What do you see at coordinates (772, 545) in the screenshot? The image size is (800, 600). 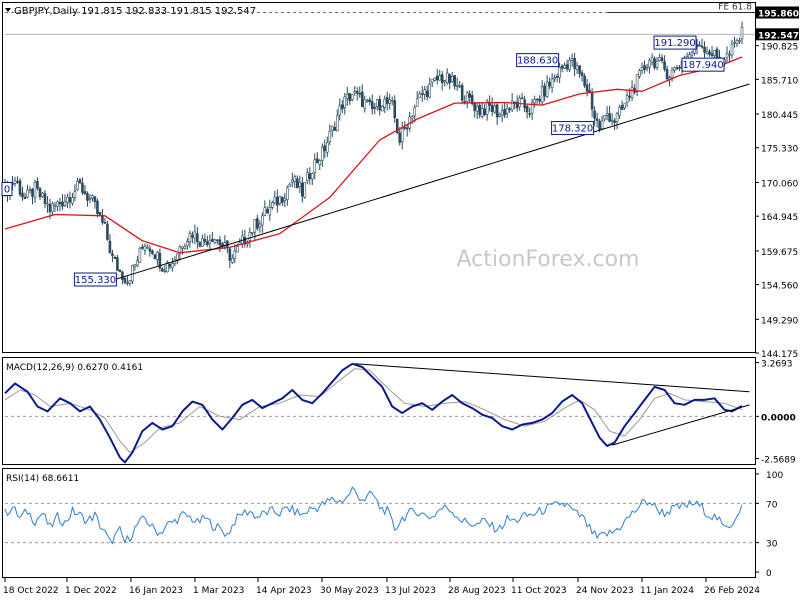 I see `rsi-y-tick-label: 30` at bounding box center [772, 545].